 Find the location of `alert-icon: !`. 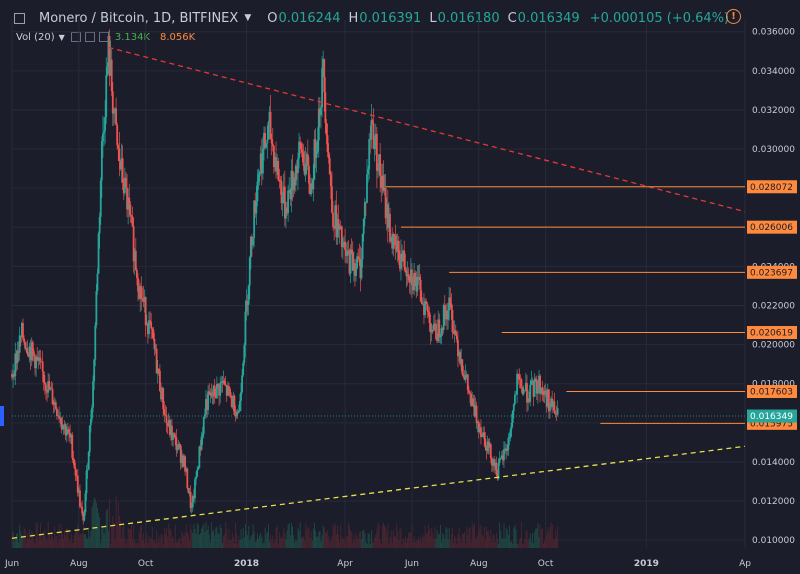

alert-icon: ! is located at coordinates (733, 16).